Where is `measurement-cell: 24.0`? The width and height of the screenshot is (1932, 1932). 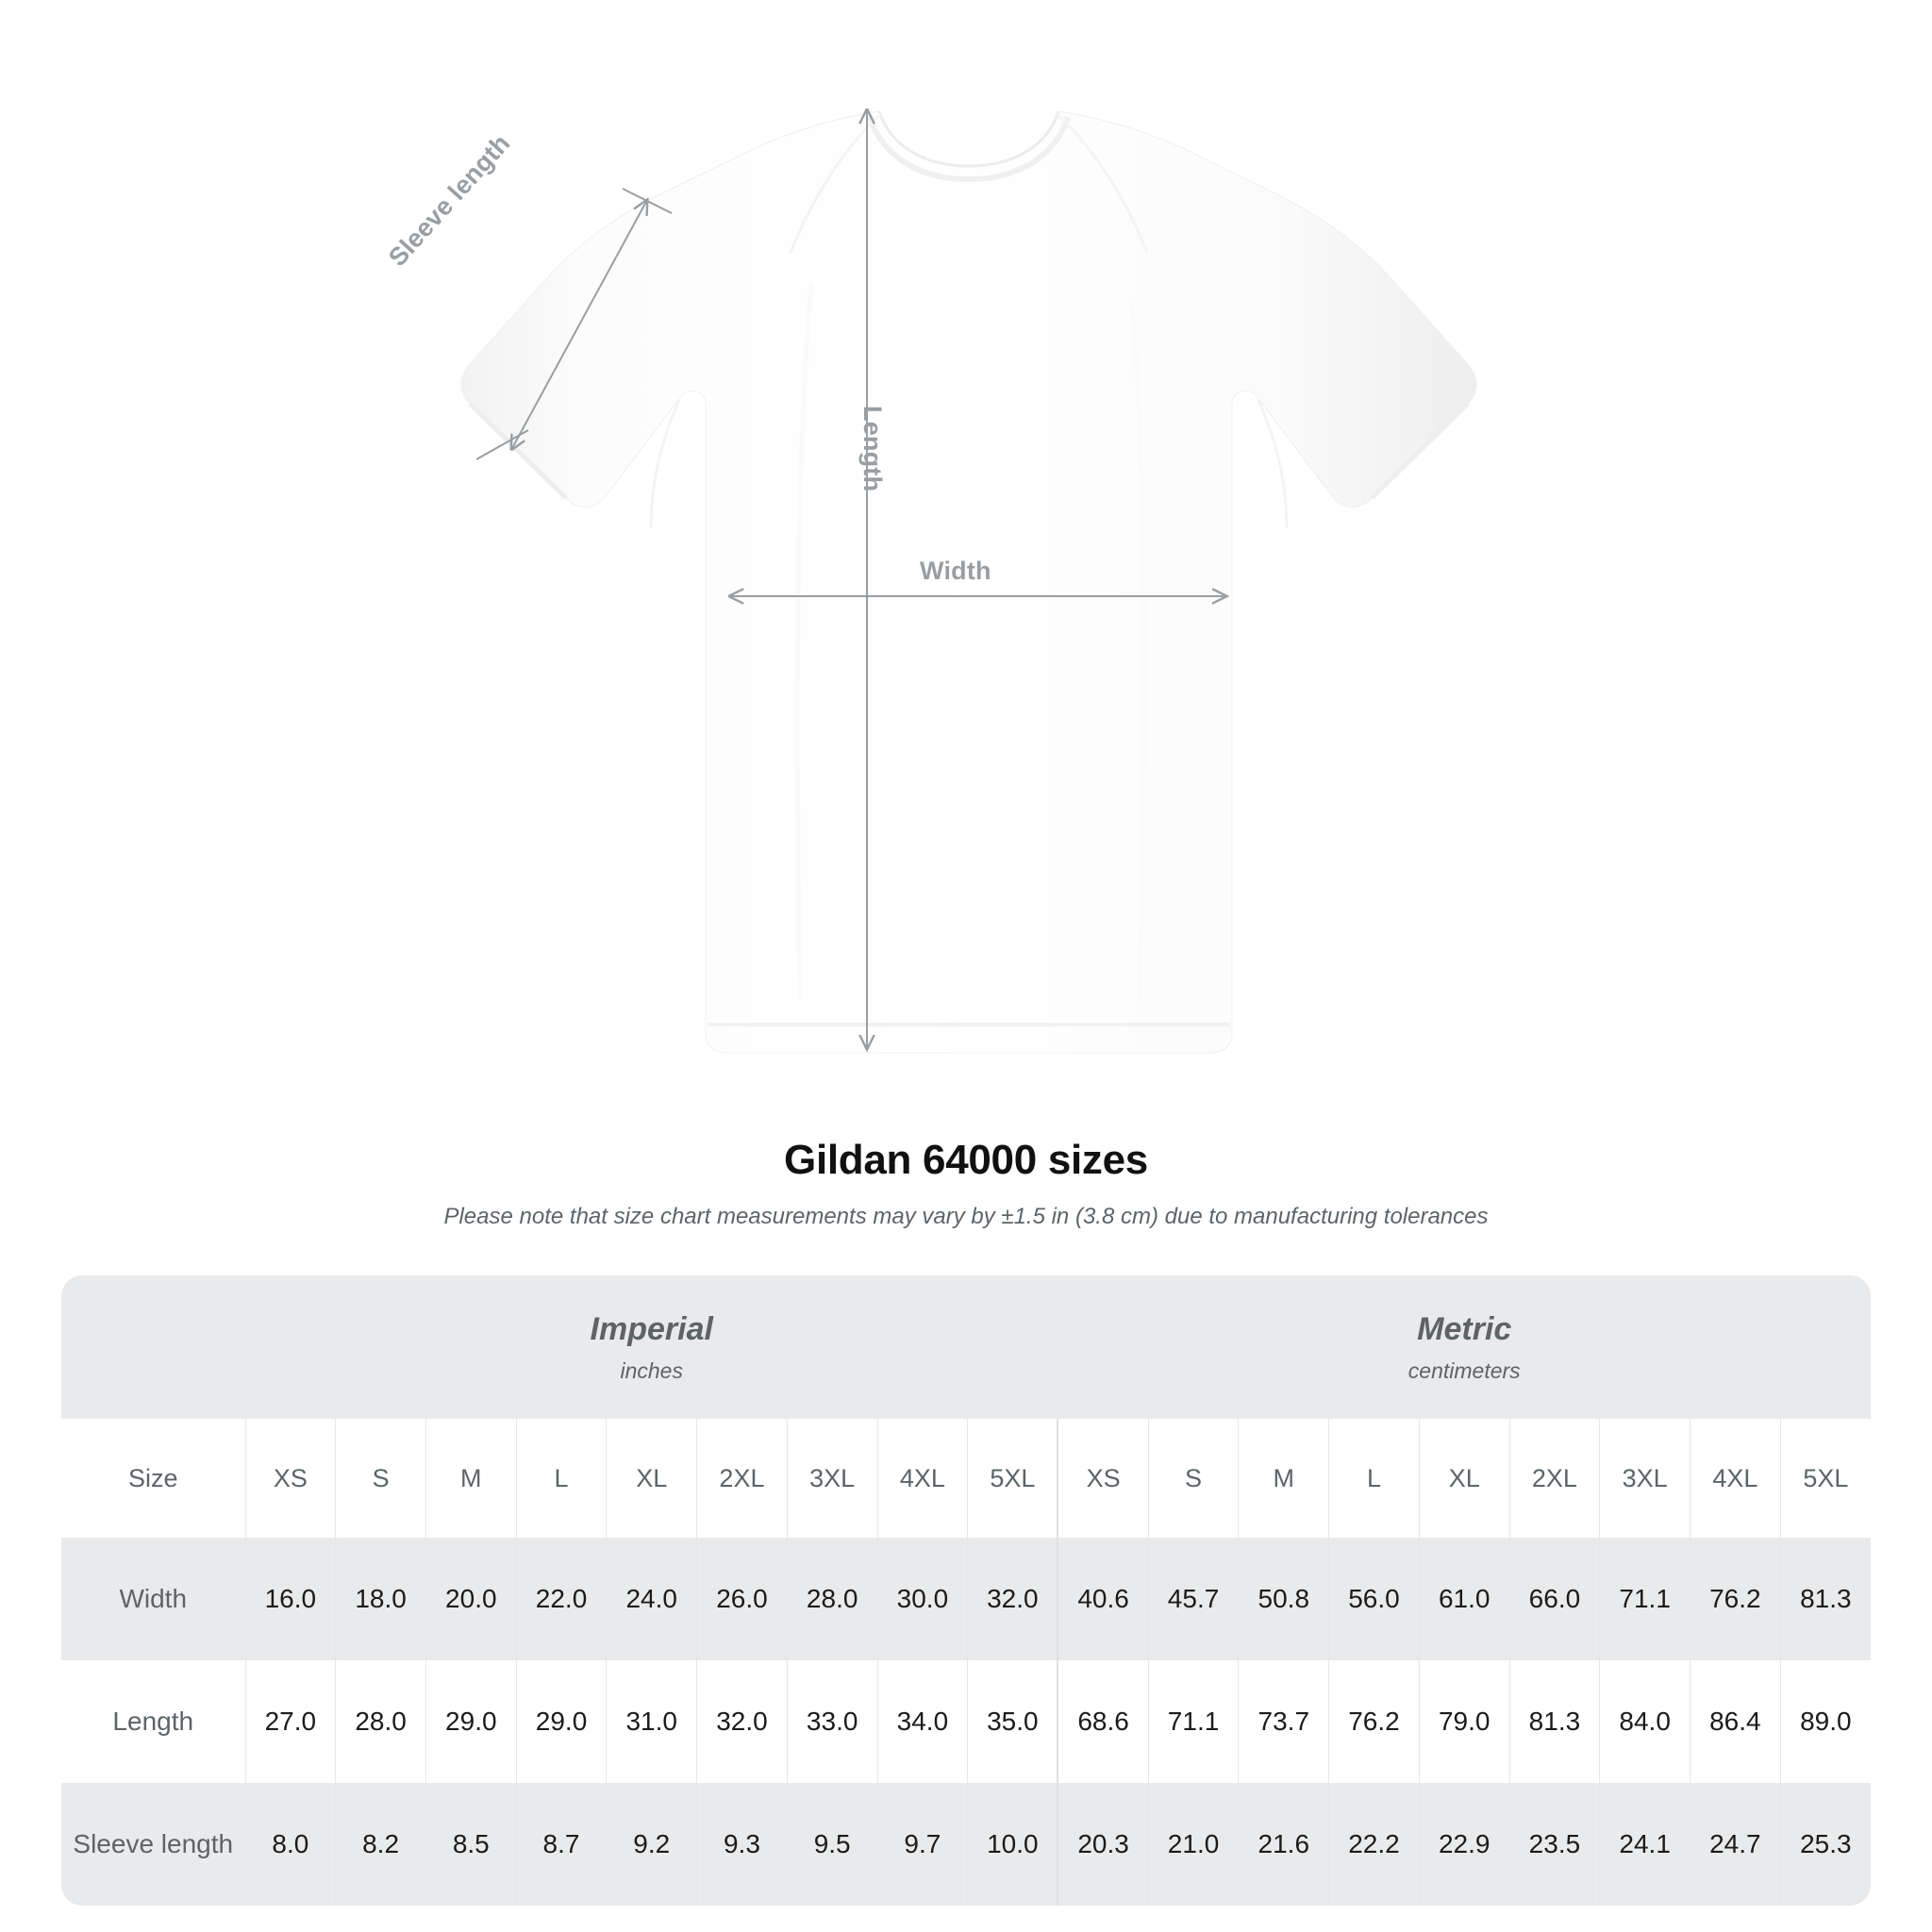 measurement-cell: 24.0 is located at coordinates (652, 1599).